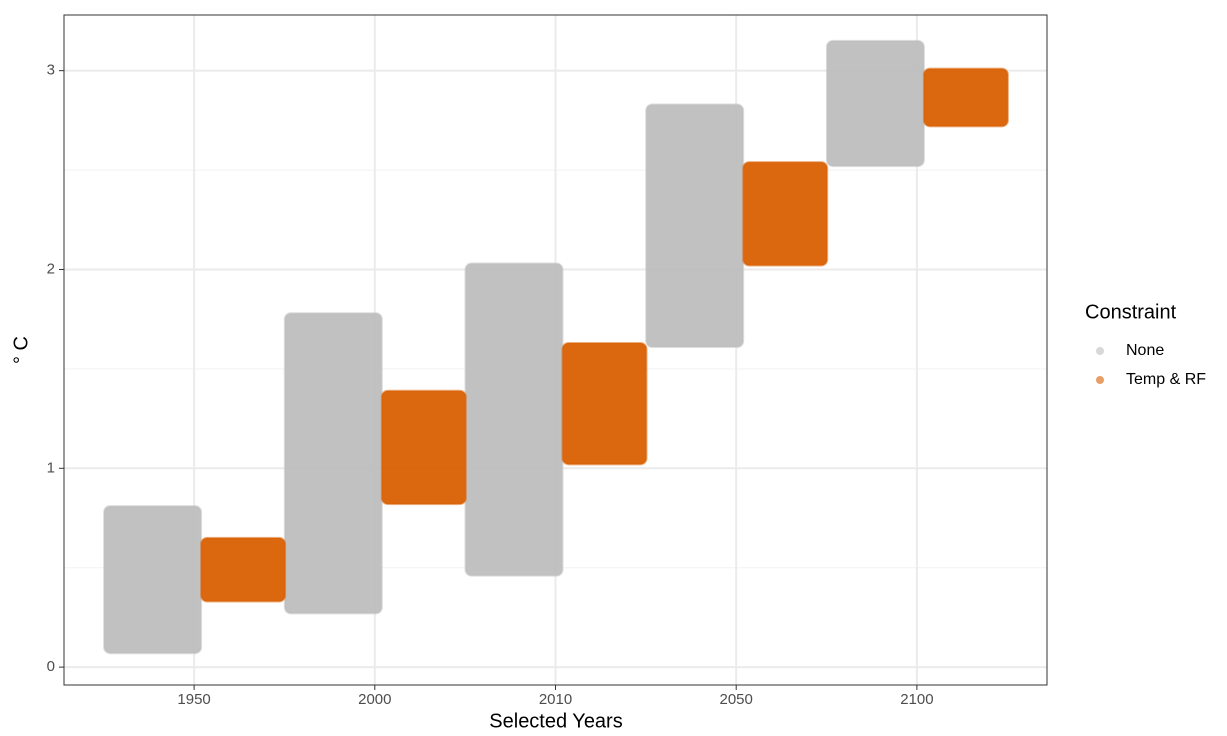  Describe the element at coordinates (1131, 312) in the screenshot. I see `legend-title: Constraint` at that location.